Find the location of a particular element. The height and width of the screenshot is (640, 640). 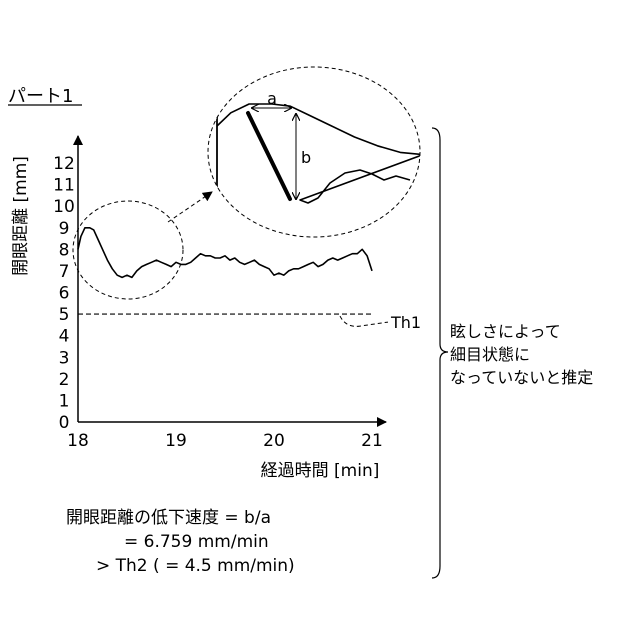

y-tick-label: 8 is located at coordinates (64, 250).